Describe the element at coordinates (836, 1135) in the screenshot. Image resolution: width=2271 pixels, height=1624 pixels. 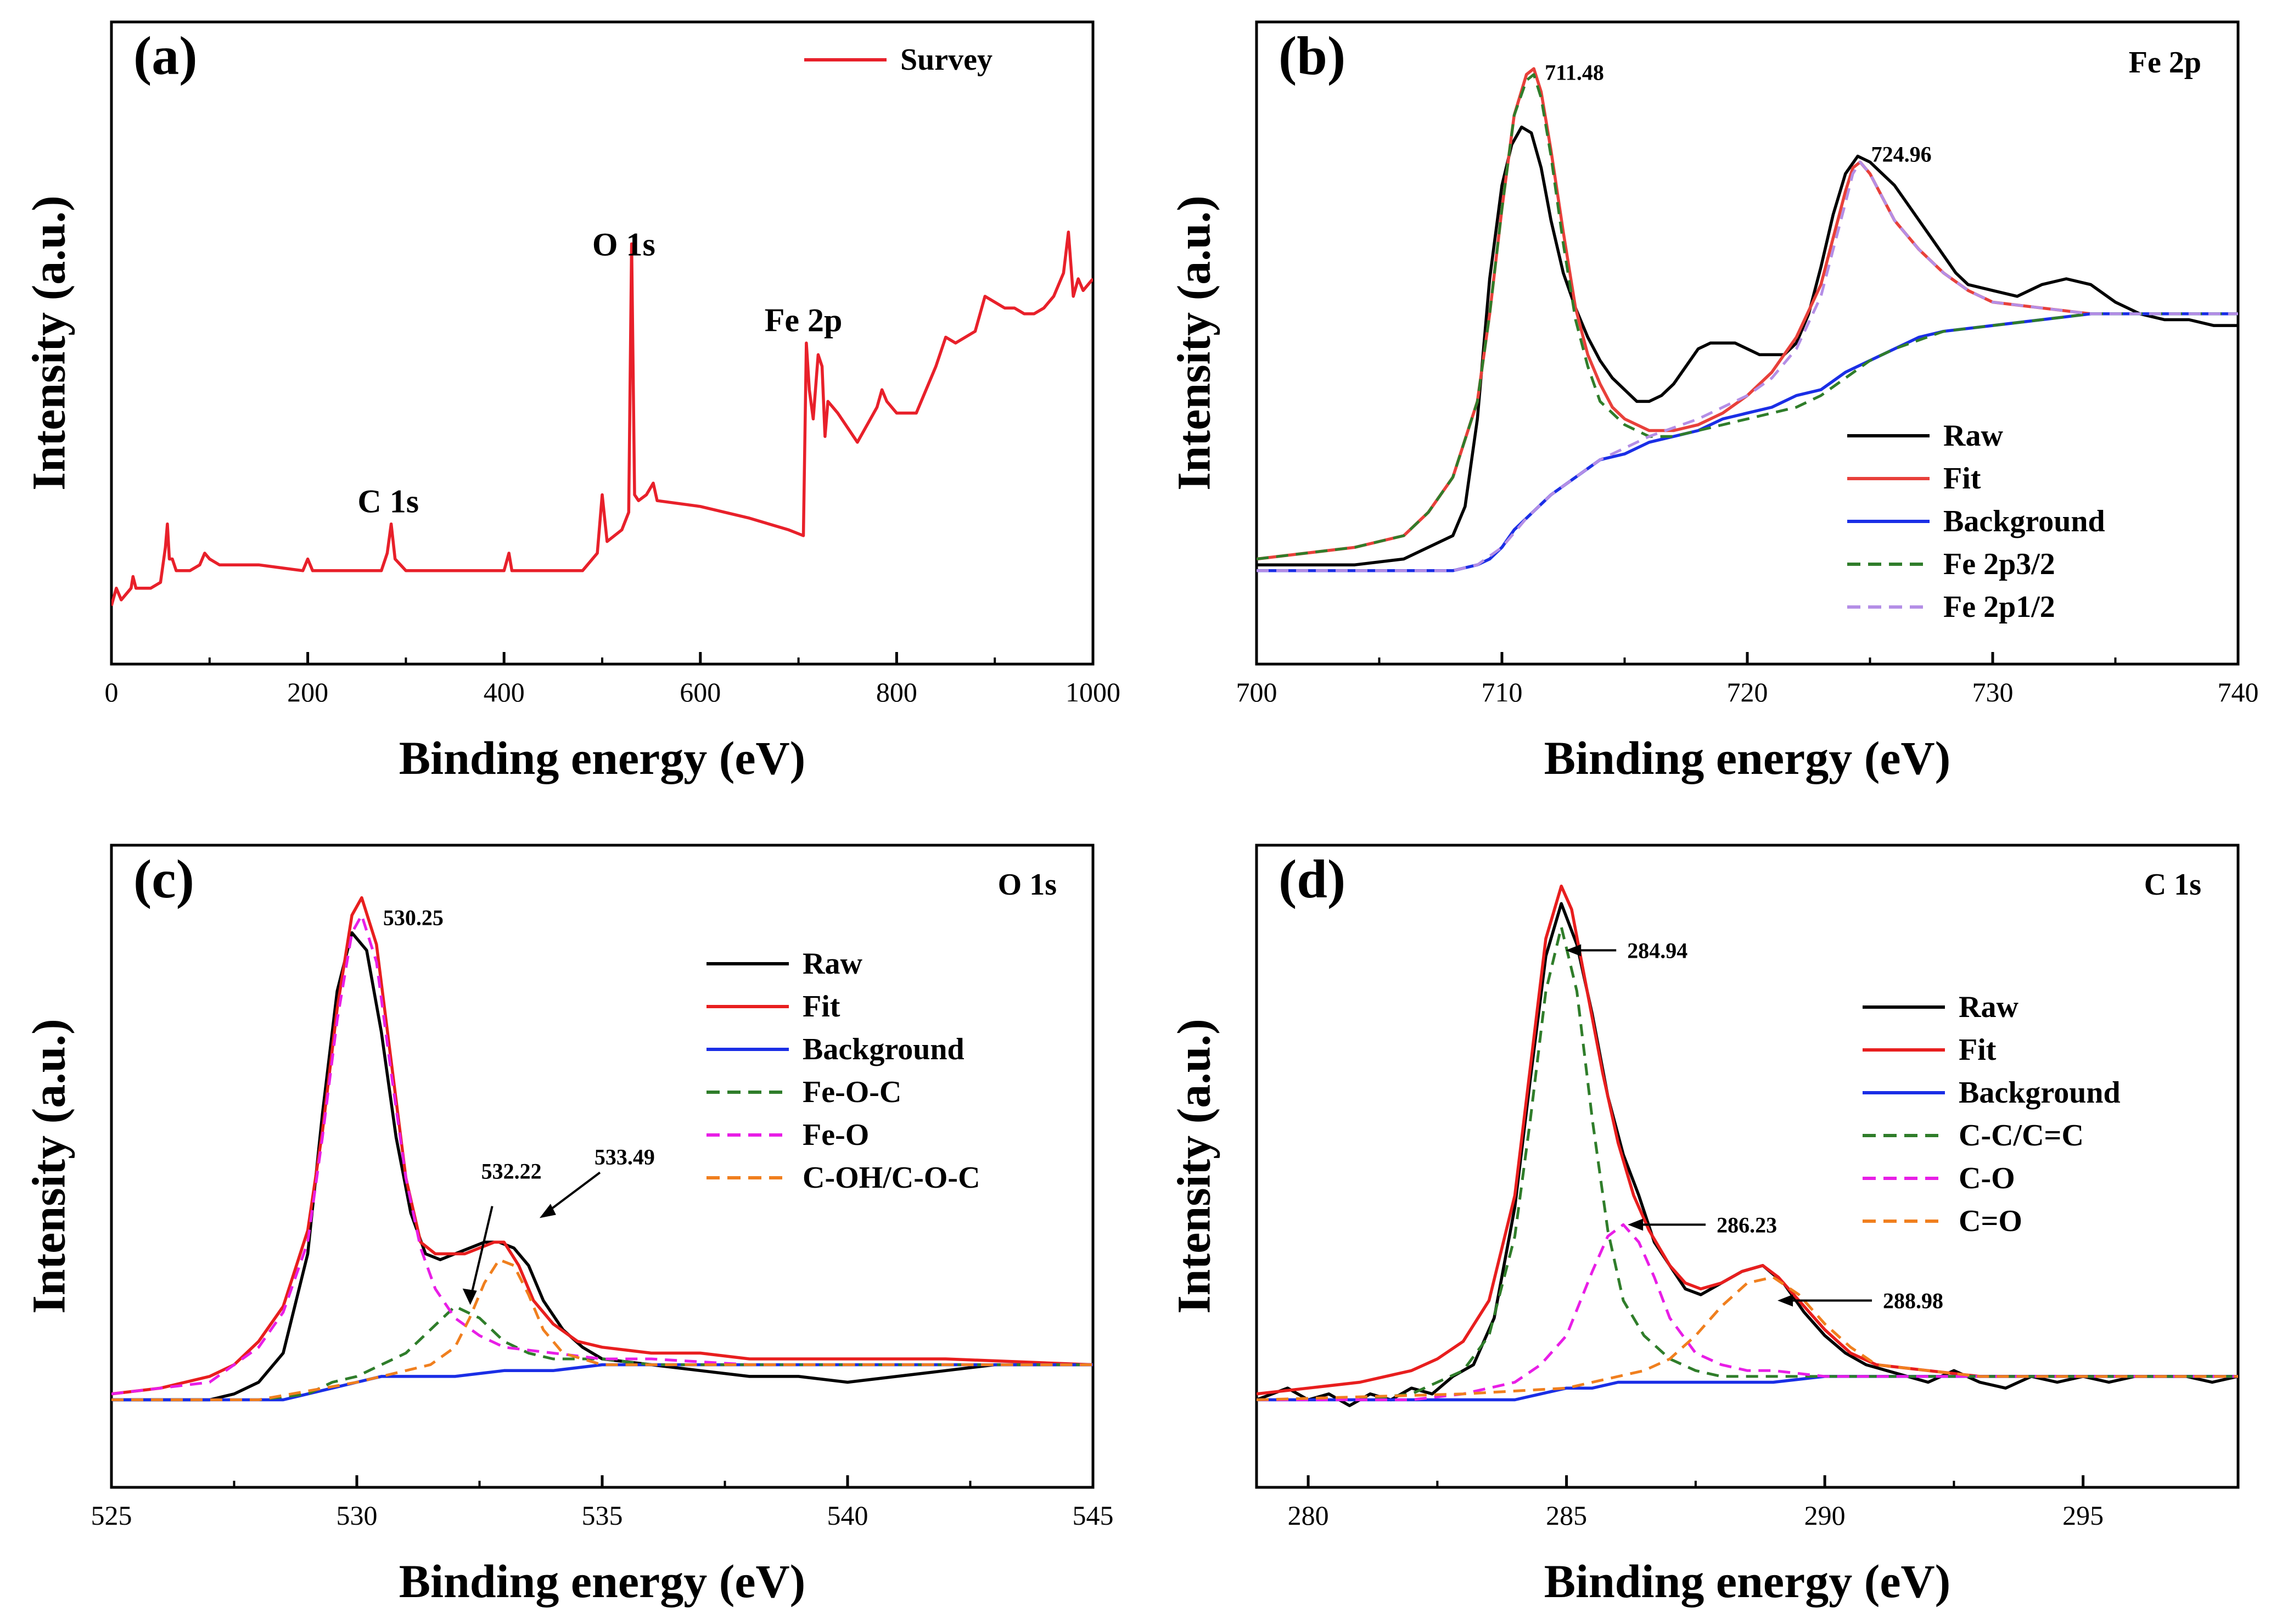
I see `legend-label-fe-o: Fe-O` at that location.